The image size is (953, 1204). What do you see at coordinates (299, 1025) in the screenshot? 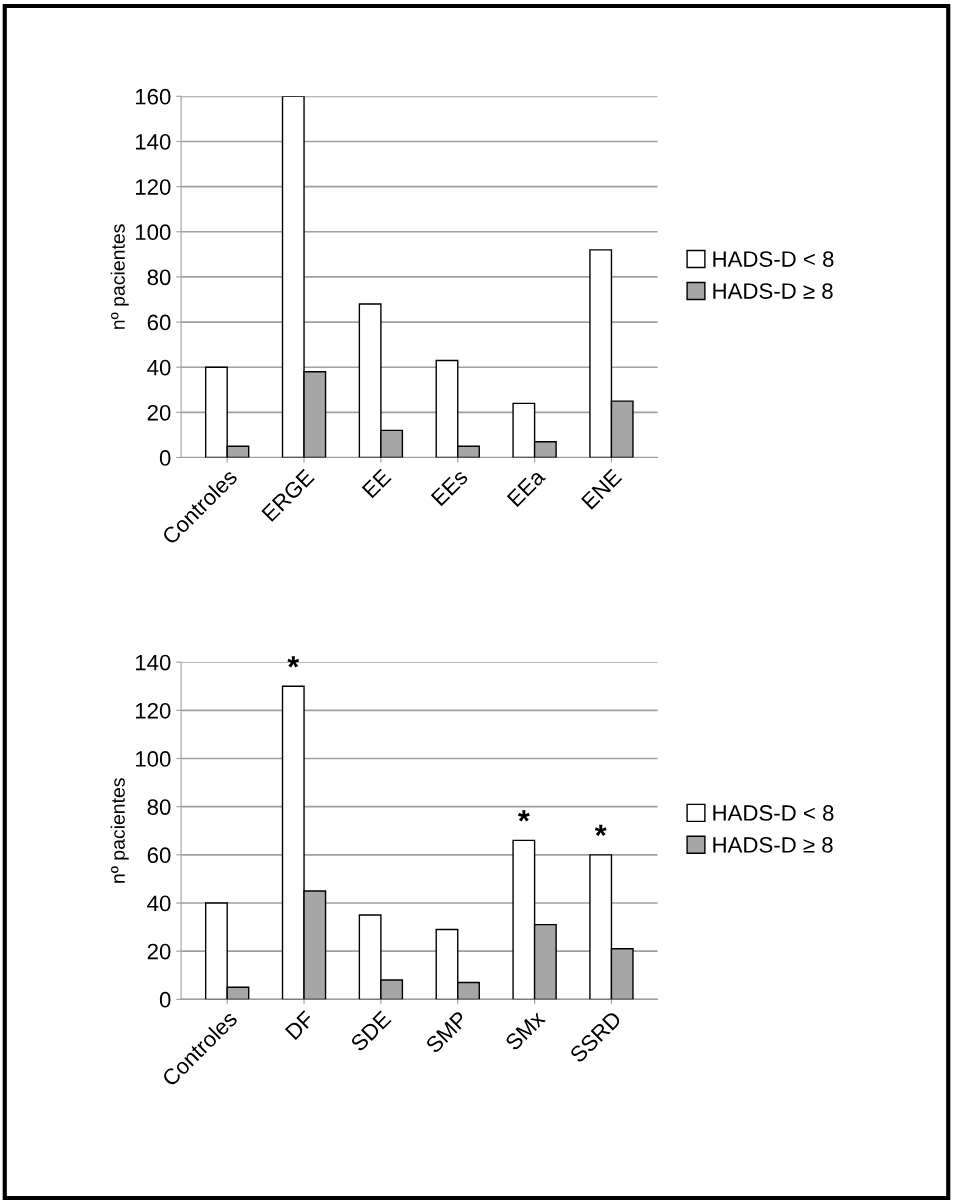
I see `x-tick-label: DF` at bounding box center [299, 1025].